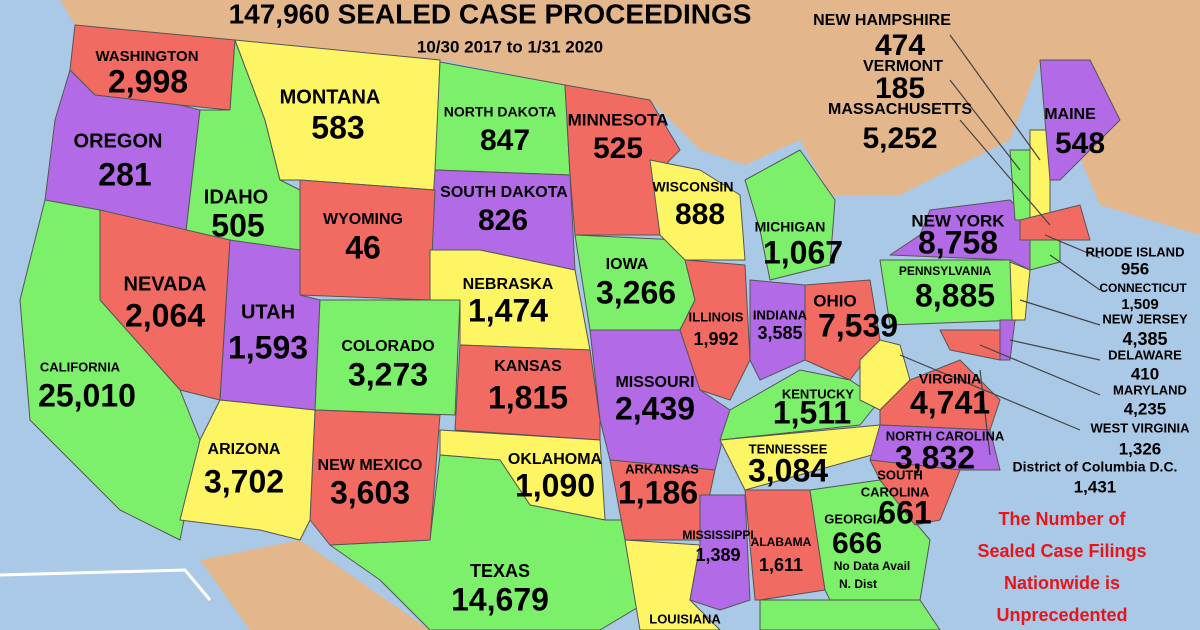  Describe the element at coordinates (857, 543) in the screenshot. I see `state-count: 666` at that location.